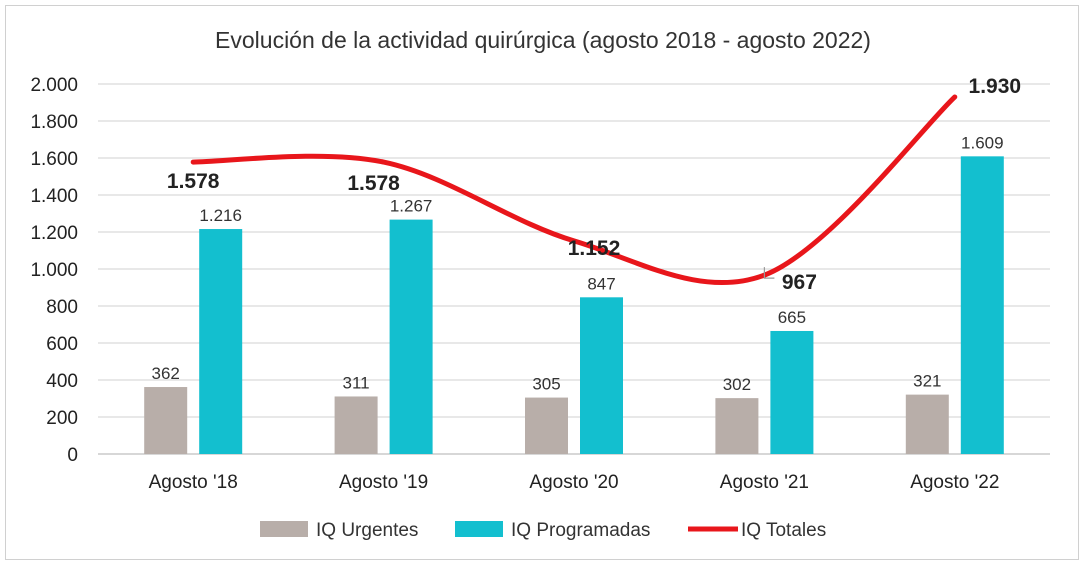  What do you see at coordinates (62, 381) in the screenshot?
I see `y-tick-label: 400` at bounding box center [62, 381].